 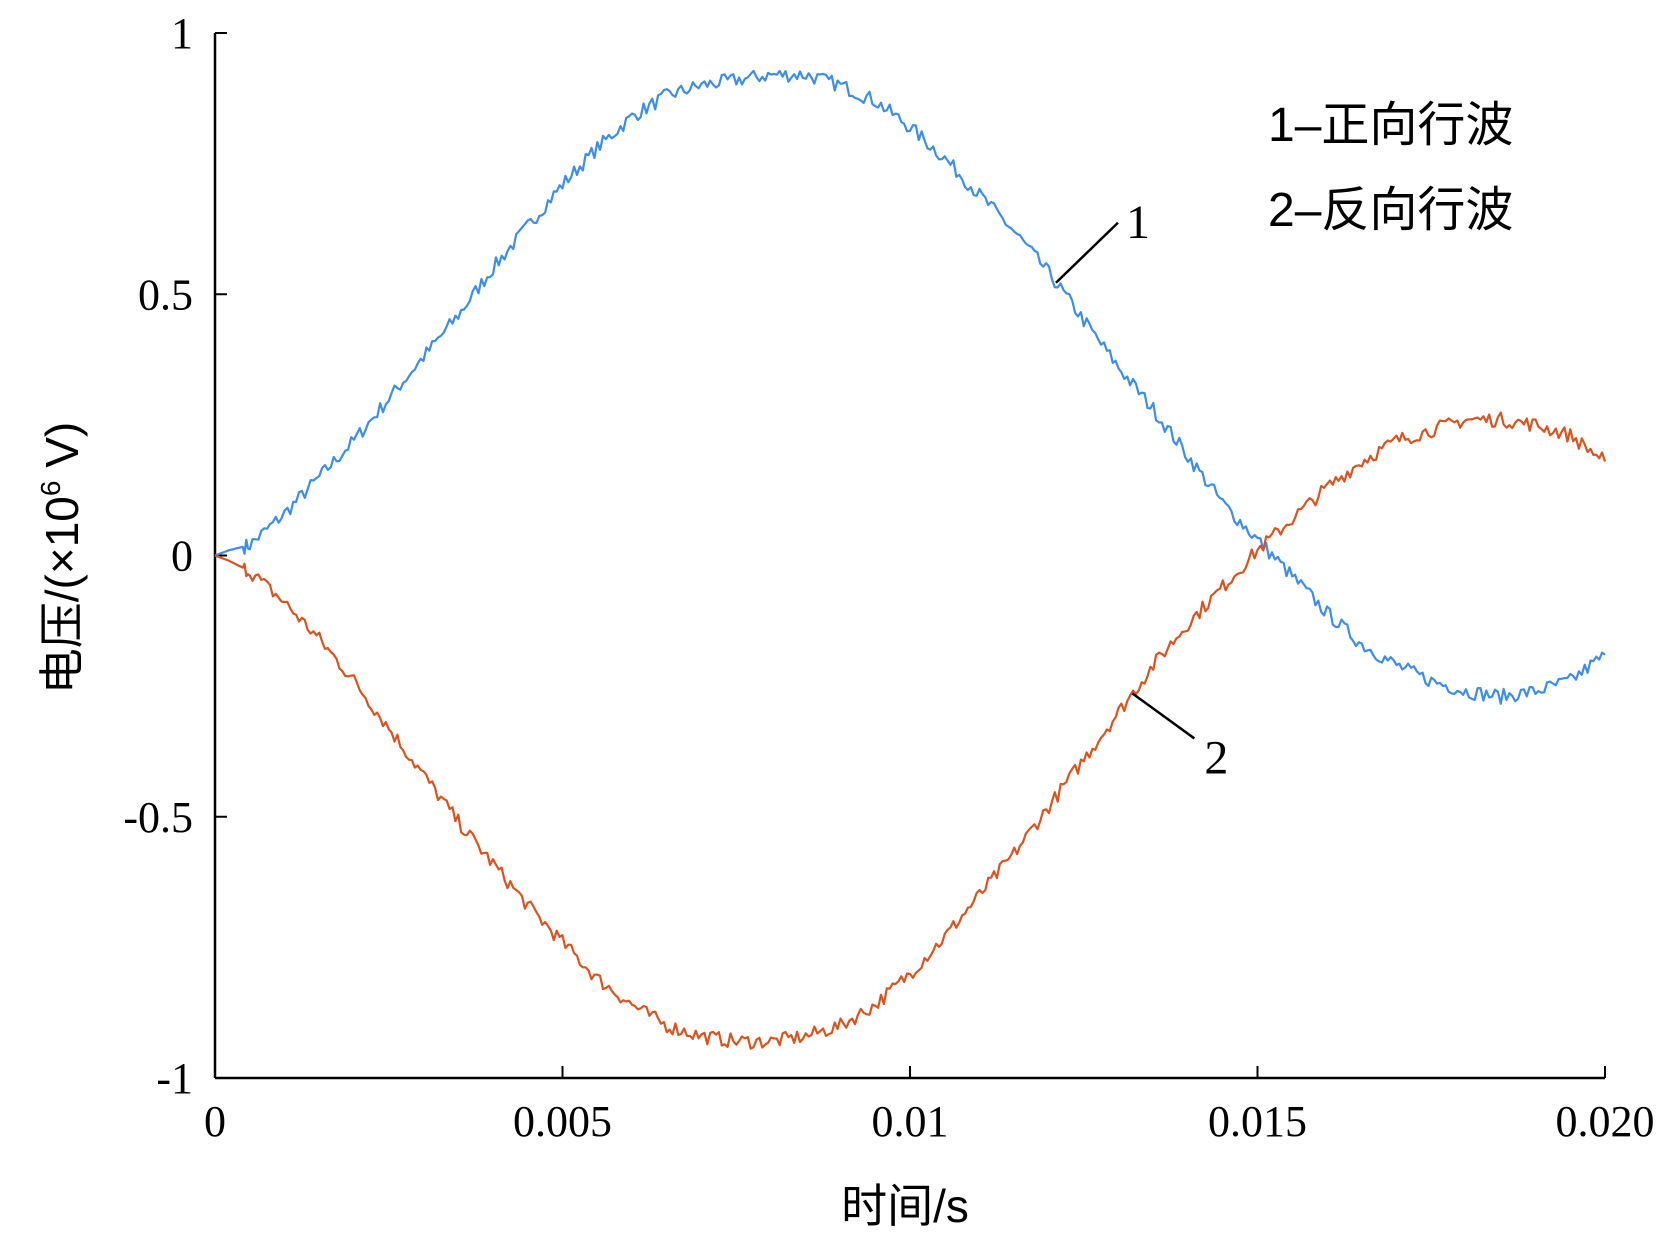 I want to click on x-tick-label: 0.005, so click(x=562, y=1121).